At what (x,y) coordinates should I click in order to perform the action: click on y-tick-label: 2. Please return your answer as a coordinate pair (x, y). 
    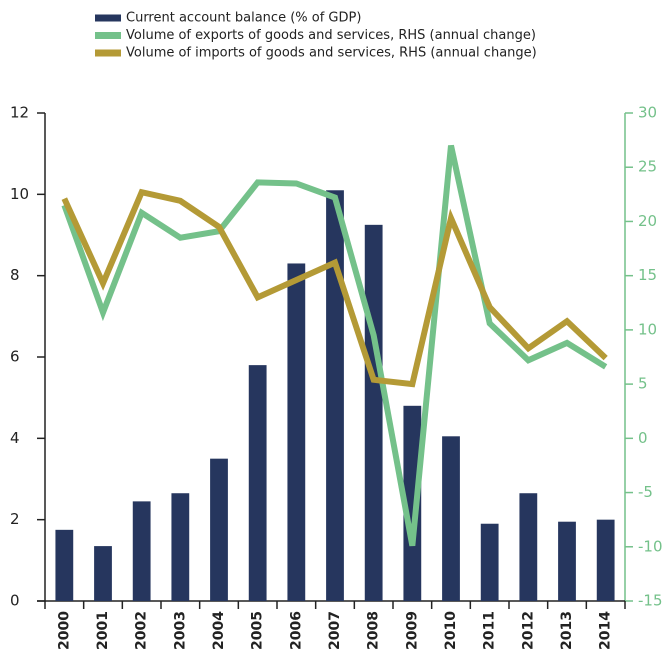
    Looking at the image, I should click on (15, 519).